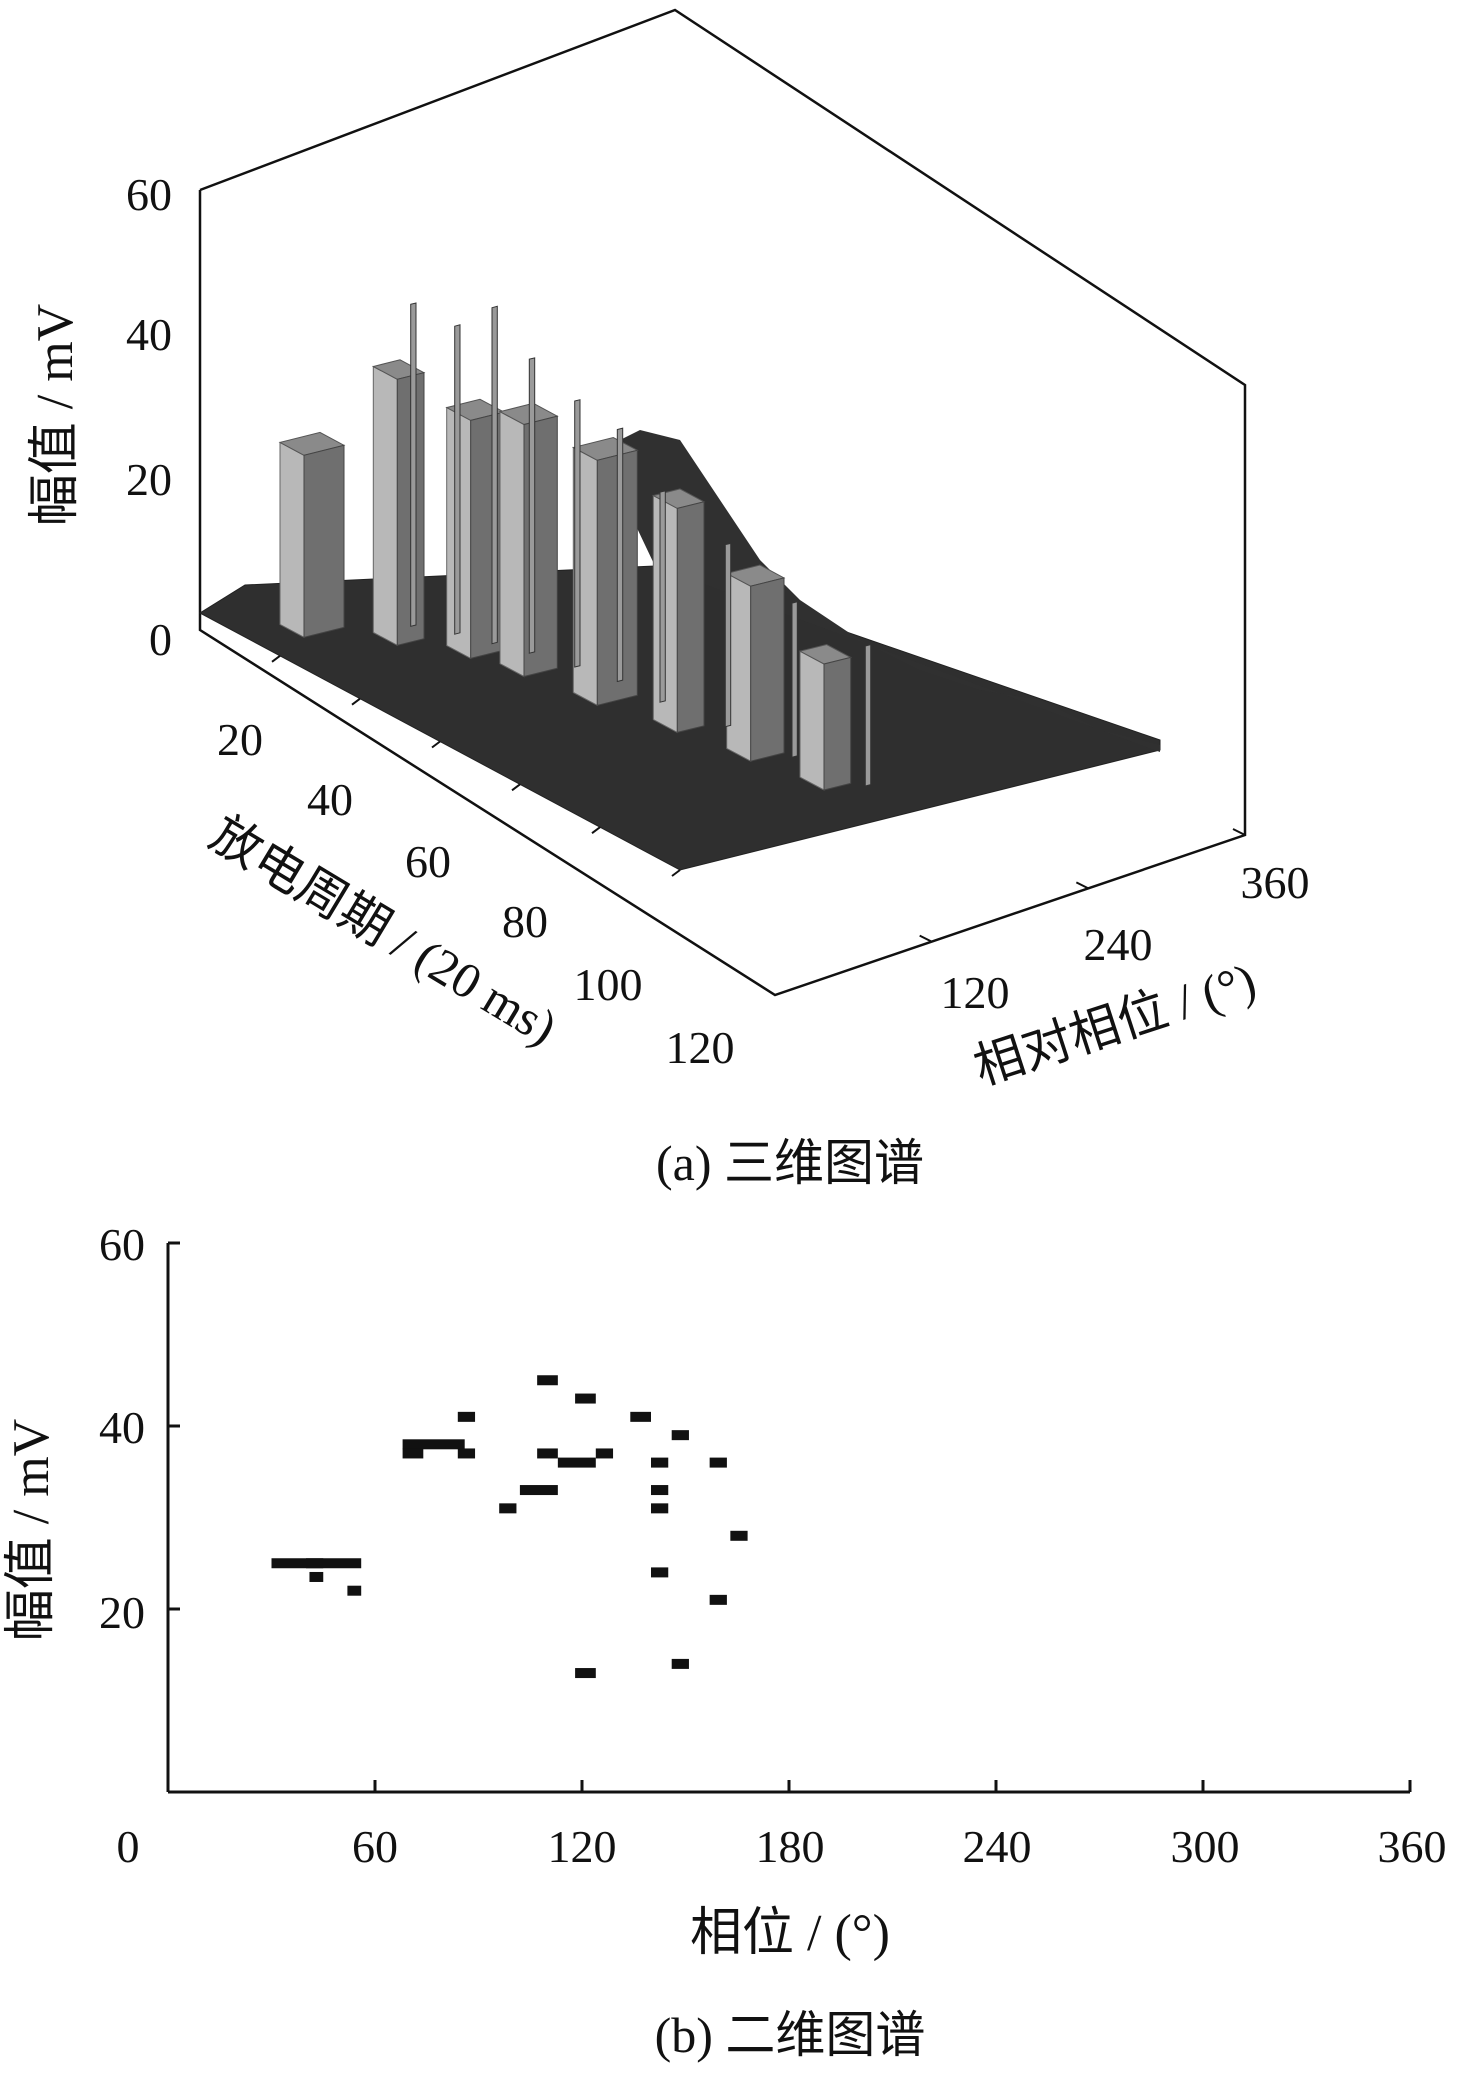 The height and width of the screenshot is (2078, 1472). I want to click on y-tick-label: 120, so click(700, 1047).